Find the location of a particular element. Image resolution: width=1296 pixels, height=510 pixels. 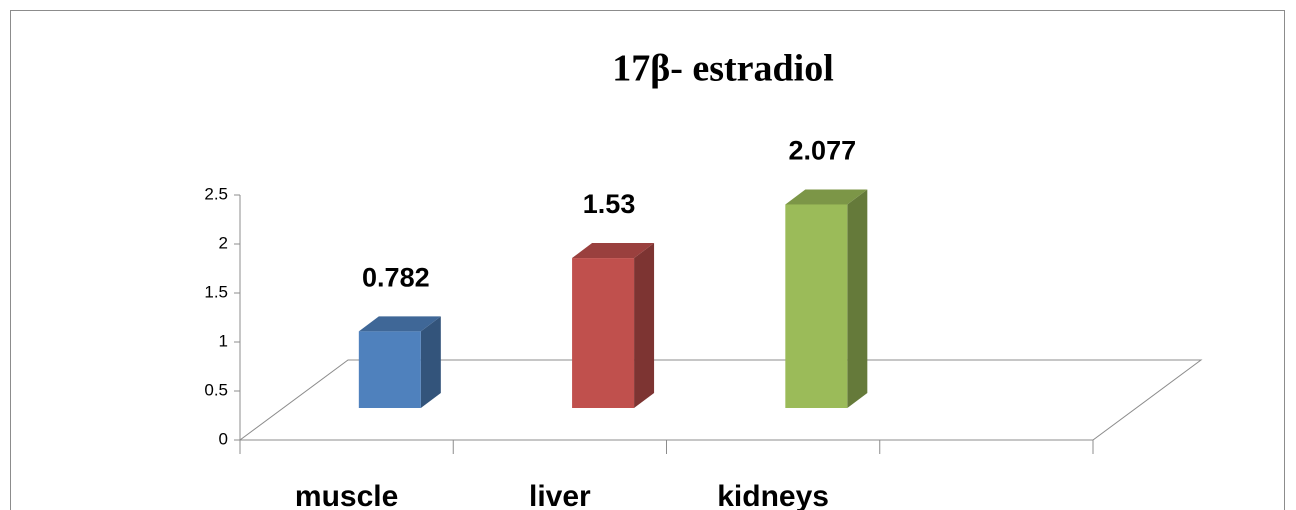

x-tick-label: kidneys is located at coordinates (773, 495).